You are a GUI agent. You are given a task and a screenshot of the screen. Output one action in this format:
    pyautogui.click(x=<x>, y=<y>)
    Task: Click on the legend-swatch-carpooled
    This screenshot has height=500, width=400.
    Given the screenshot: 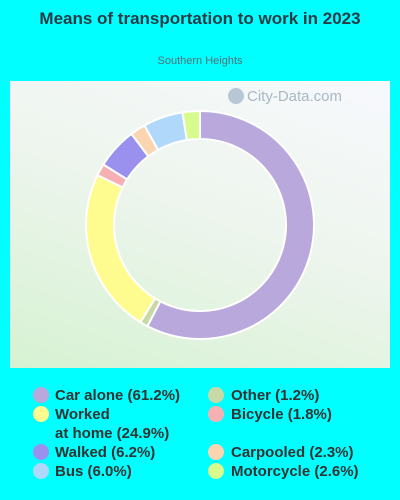 What is the action you would take?
    pyautogui.click(x=216, y=452)
    